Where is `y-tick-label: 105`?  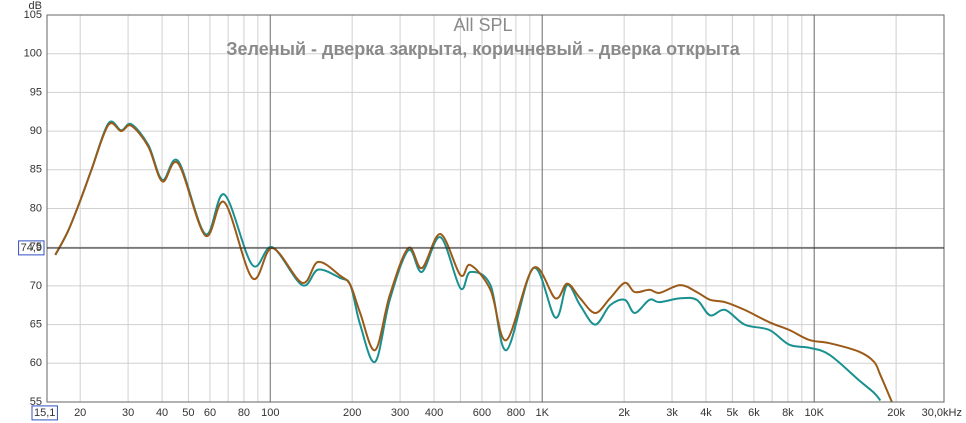 y-tick-label: 105 is located at coordinates (33, 15).